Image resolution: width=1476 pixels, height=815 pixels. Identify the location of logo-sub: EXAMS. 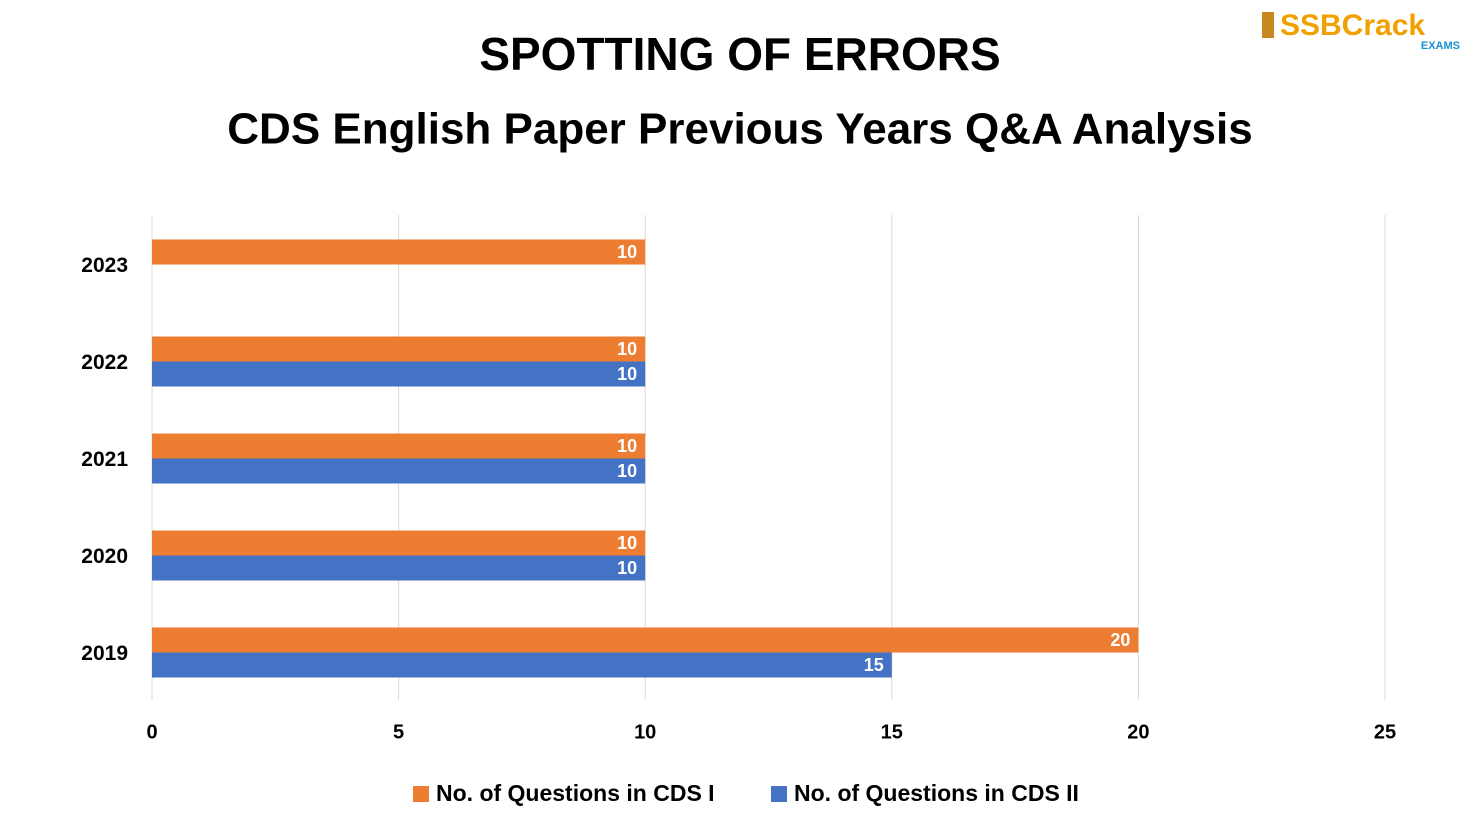
(1440, 46).